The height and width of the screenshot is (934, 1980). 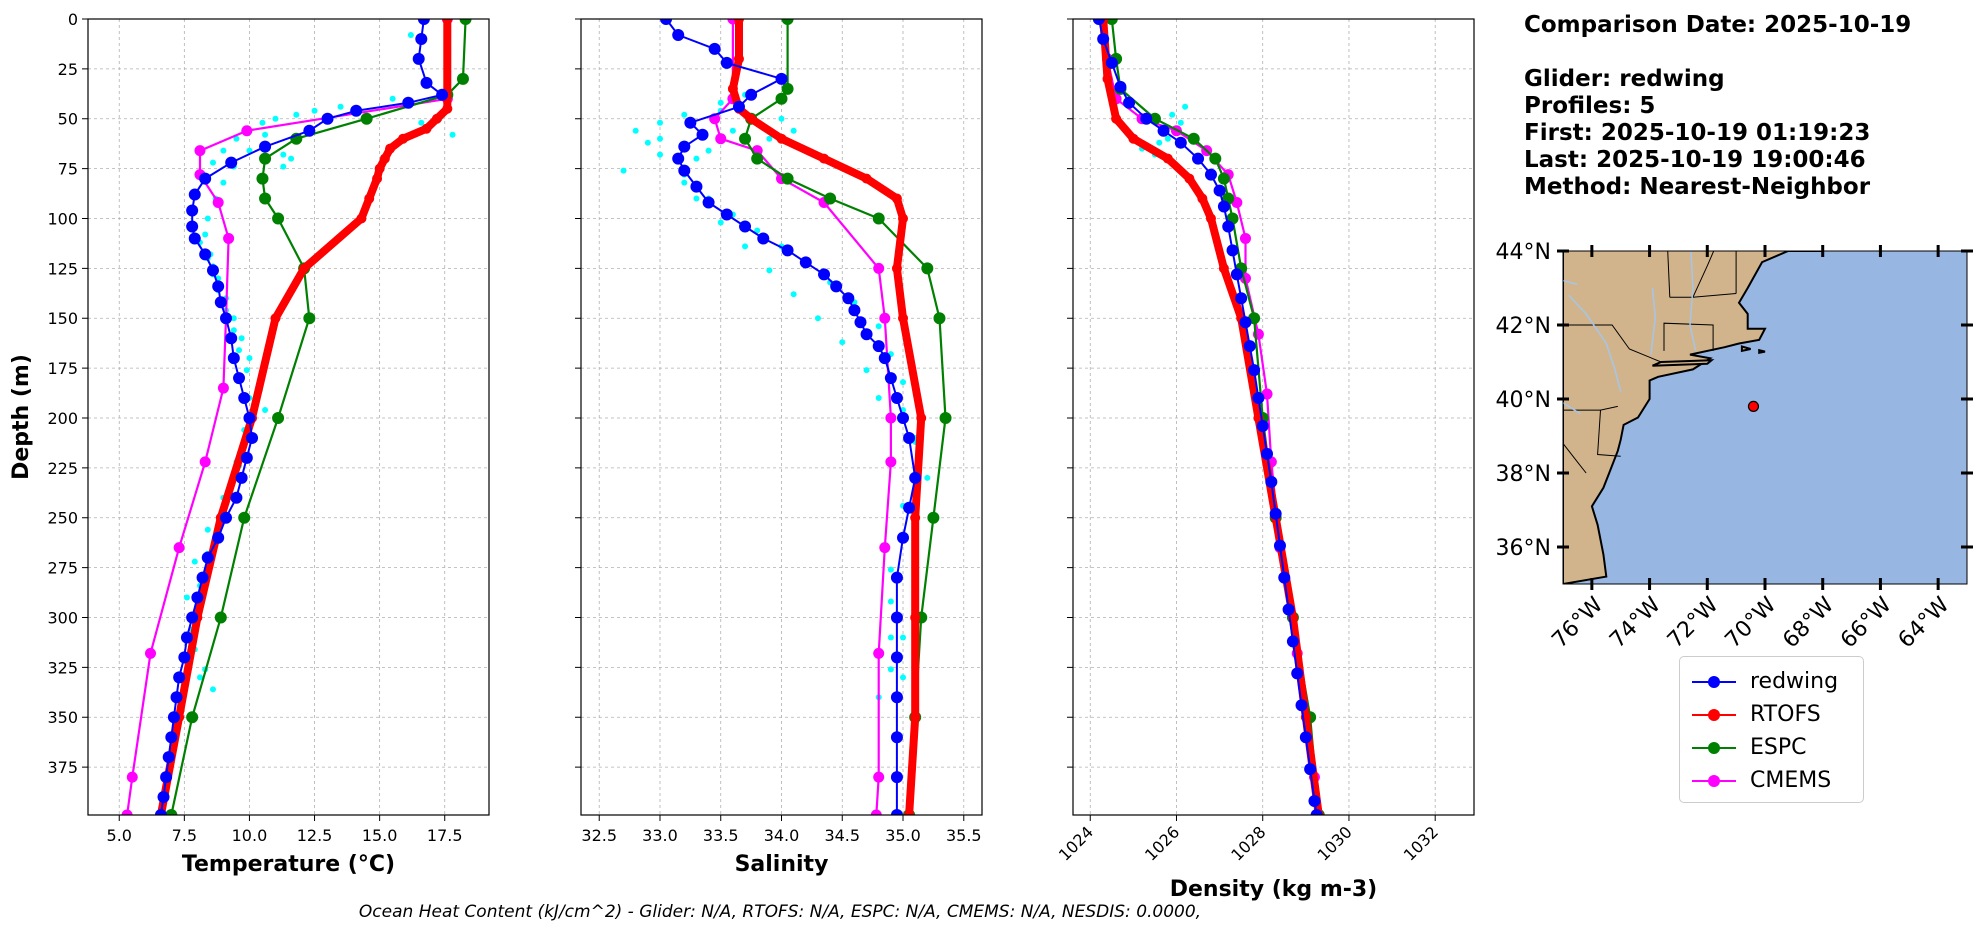 What do you see at coordinates (1771, 681) in the screenshot?
I see `legend-entry-redwing: redwing` at bounding box center [1771, 681].